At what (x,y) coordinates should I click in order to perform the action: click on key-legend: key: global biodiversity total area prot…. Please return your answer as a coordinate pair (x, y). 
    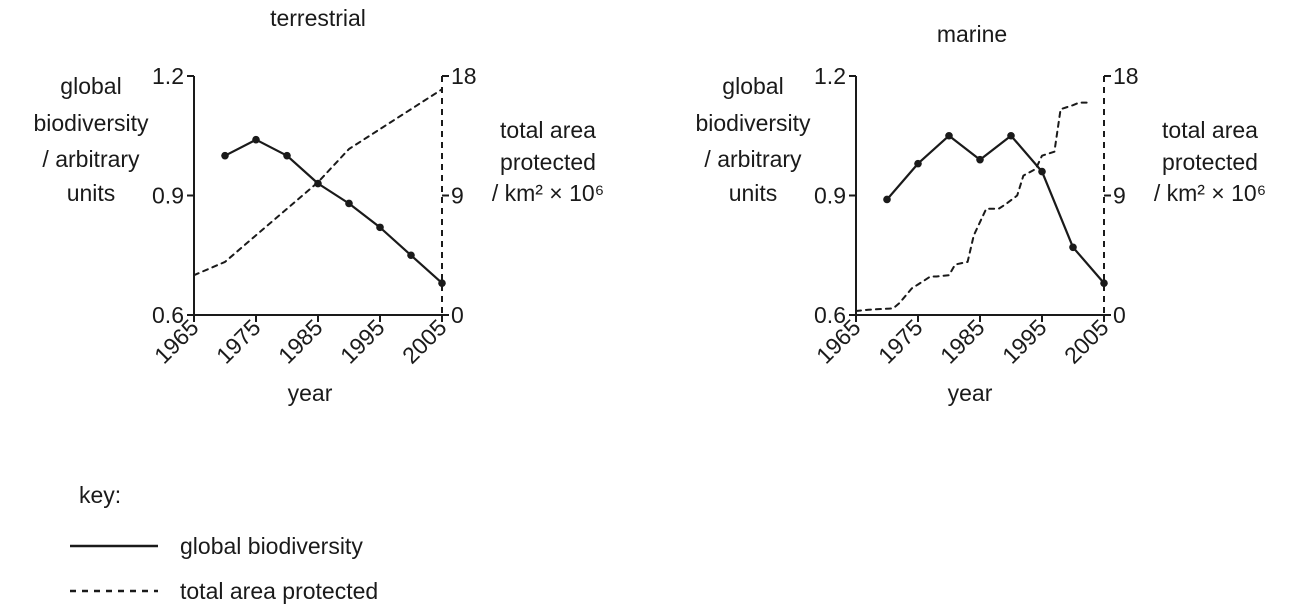
    Looking at the image, I should click on (224, 543).